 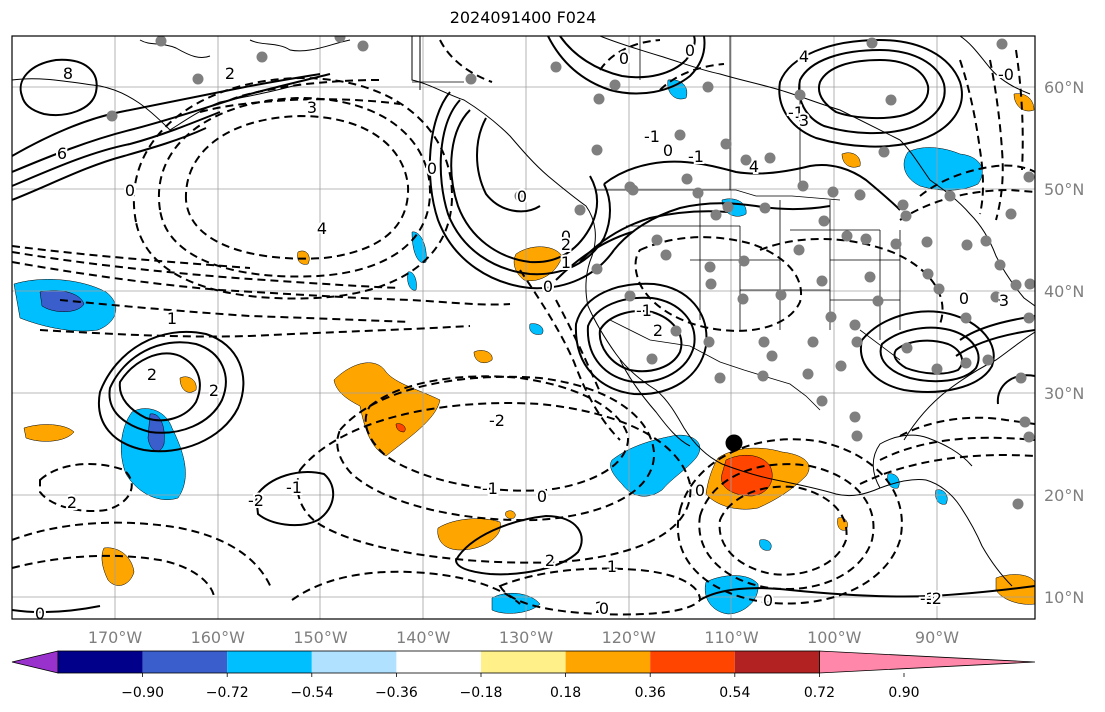 I want to click on latitude-label: 60°N, so click(x=1064, y=87).